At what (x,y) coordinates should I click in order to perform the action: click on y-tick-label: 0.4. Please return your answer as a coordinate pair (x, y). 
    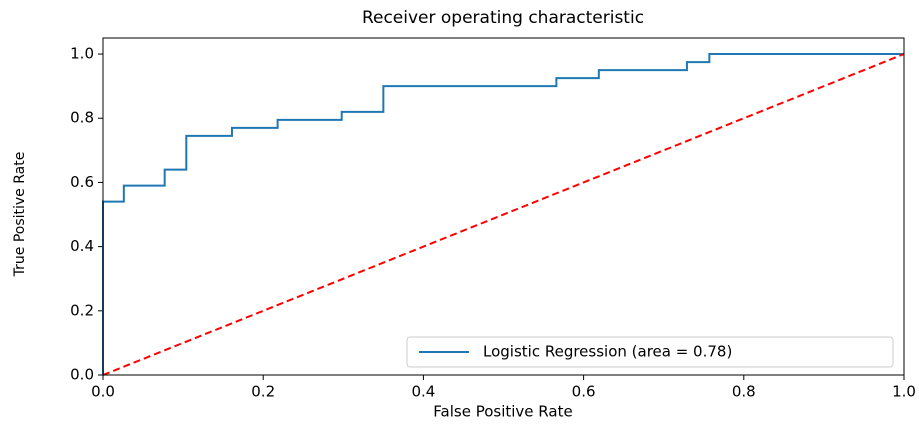
    Looking at the image, I should click on (82, 246).